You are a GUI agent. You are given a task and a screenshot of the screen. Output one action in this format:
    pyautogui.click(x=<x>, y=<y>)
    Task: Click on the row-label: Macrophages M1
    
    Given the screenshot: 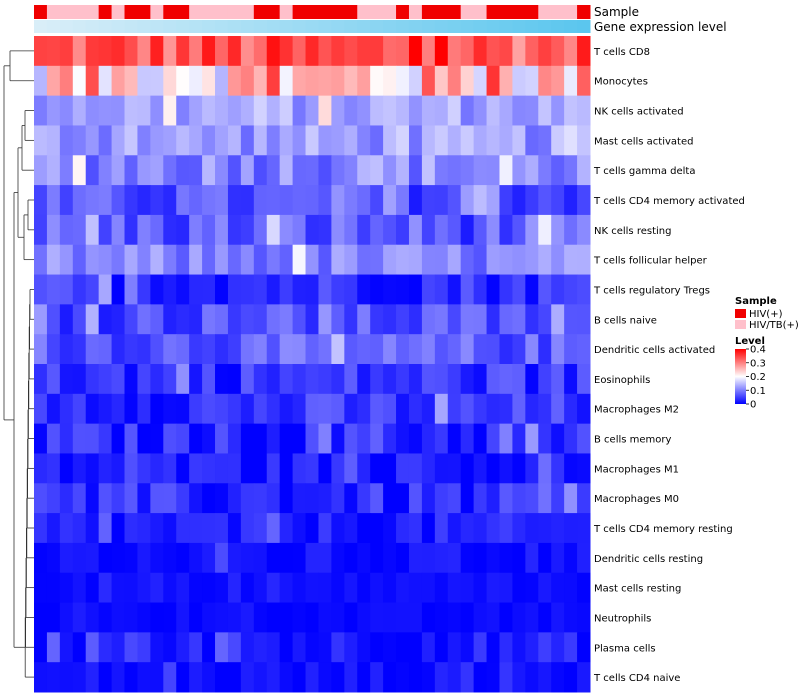 What is the action you would take?
    pyautogui.click(x=636, y=469)
    